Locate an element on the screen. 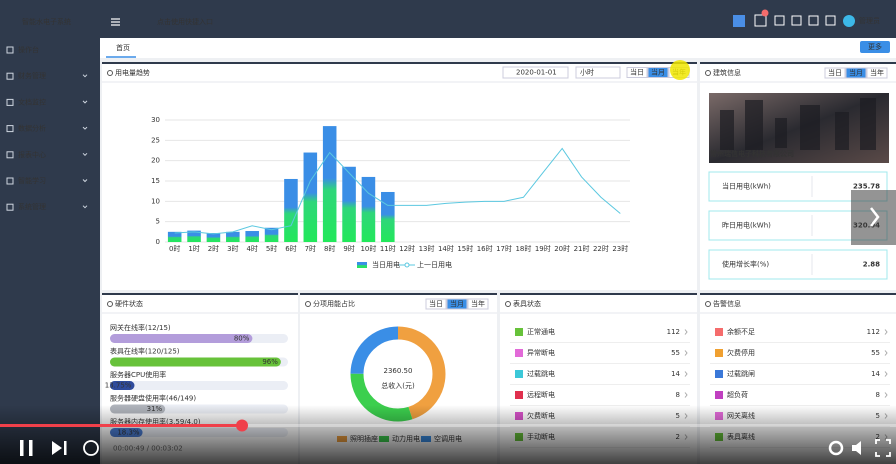 This screenshot has height=464, width=896. progress-knob is located at coordinates (242, 425).